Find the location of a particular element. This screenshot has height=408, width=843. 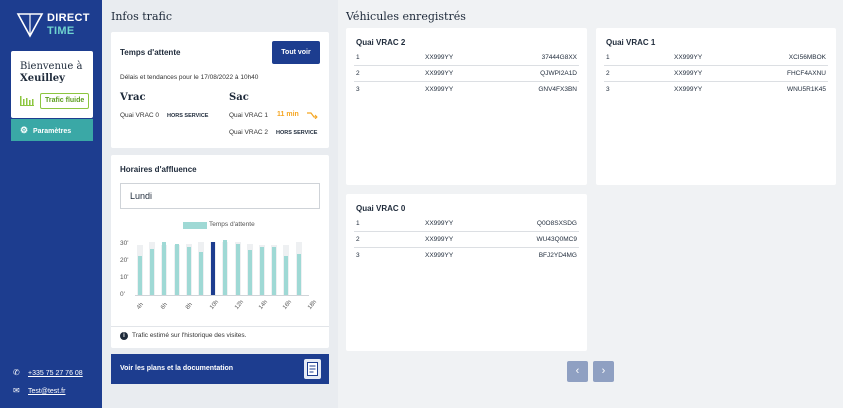

divider is located at coordinates (220, 326).